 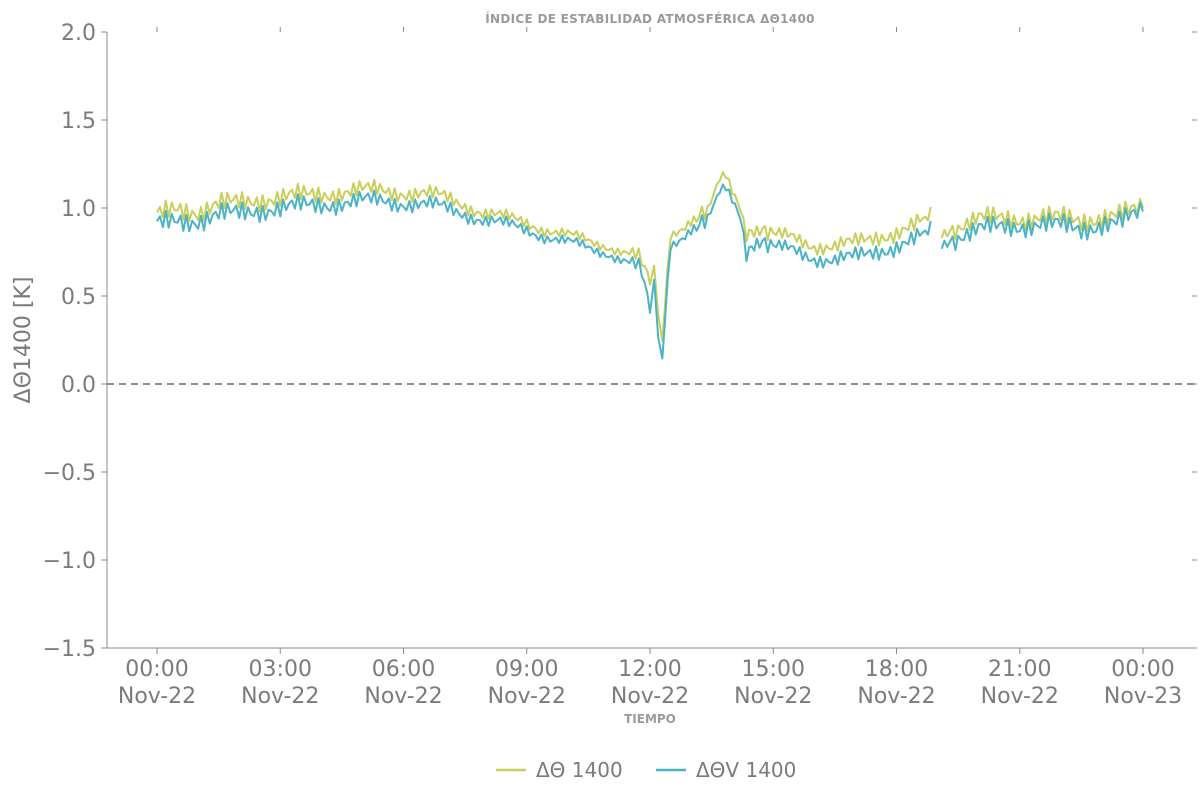 I want to click on x-axis-label: TIEMPO, so click(x=650, y=719).